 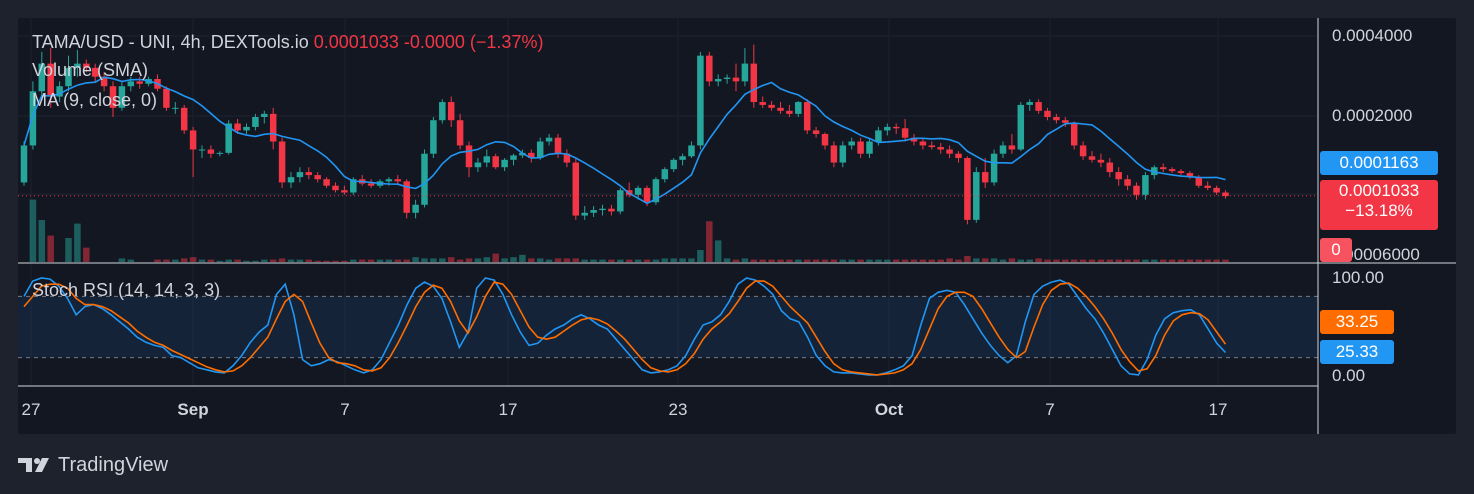 What do you see at coordinates (193, 409) in the screenshot?
I see `time-label: Sep` at bounding box center [193, 409].